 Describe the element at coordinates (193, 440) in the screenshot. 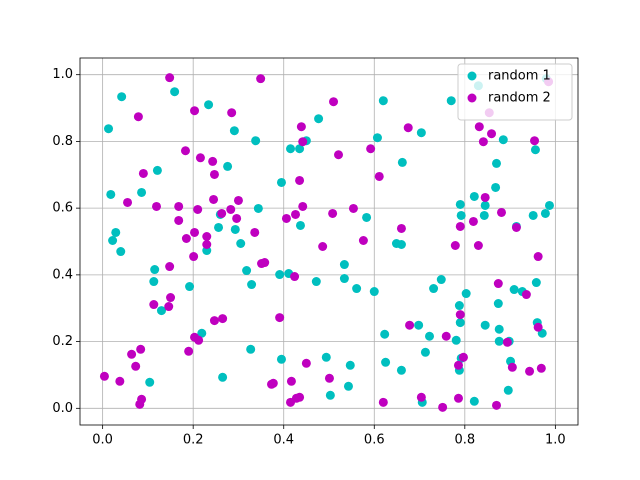

I see `x-tick-label: 0.2` at that location.